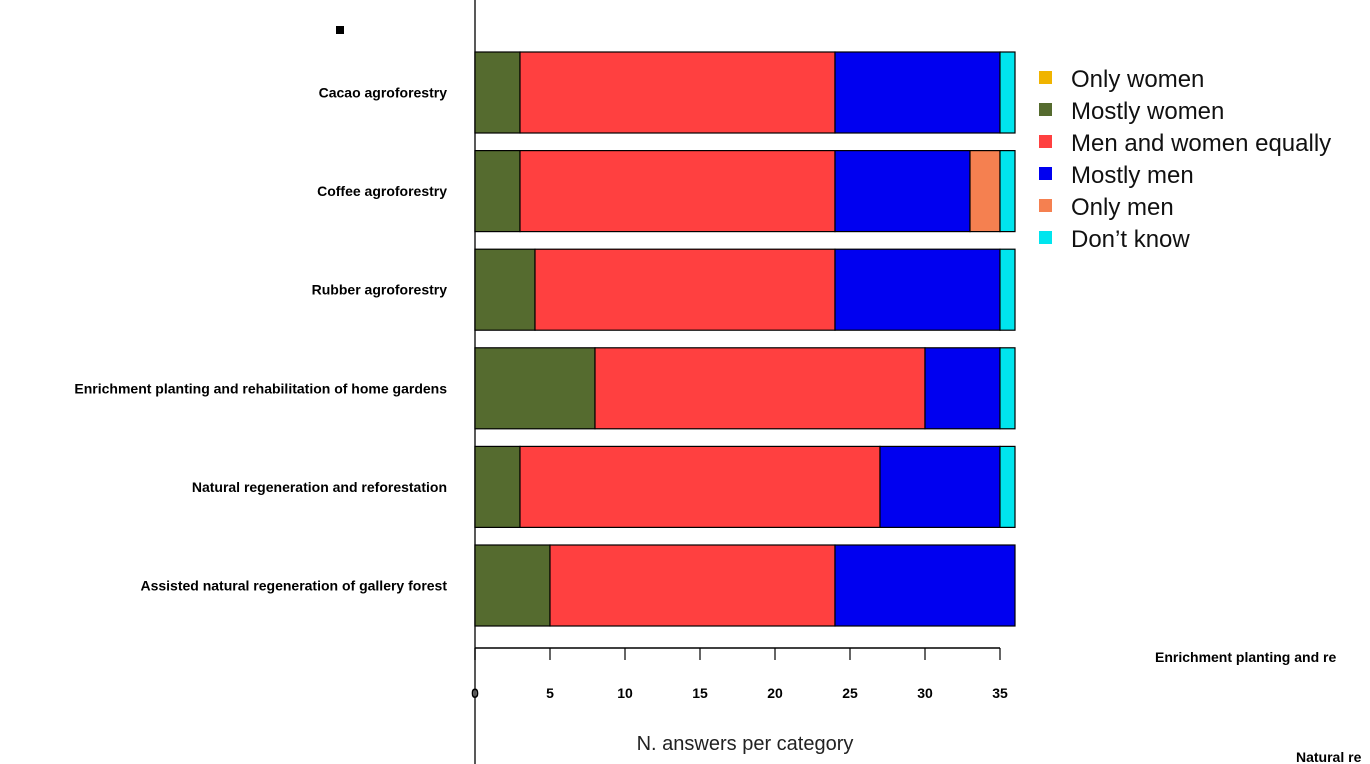  I want to click on x-tick-label-20: 20, so click(775, 693).